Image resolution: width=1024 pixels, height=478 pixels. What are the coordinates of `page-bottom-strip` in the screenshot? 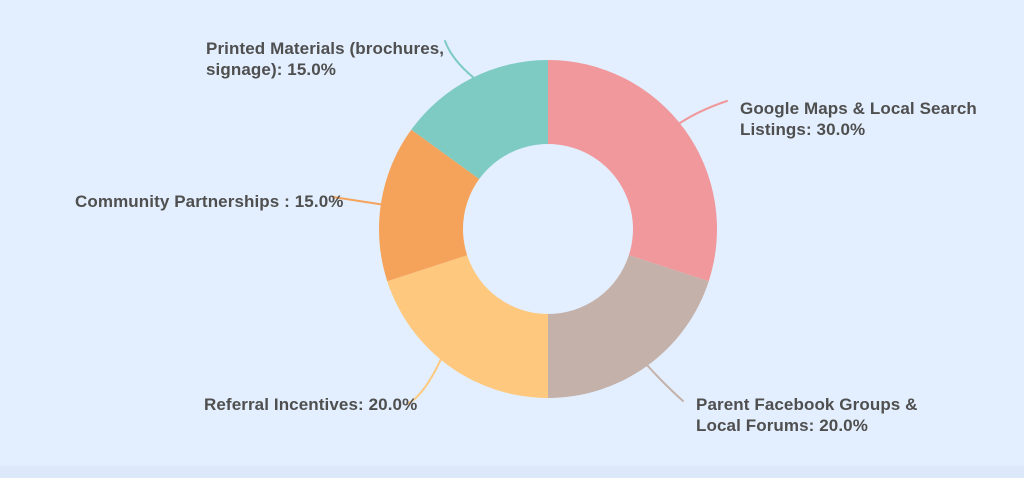 It's located at (512, 472).